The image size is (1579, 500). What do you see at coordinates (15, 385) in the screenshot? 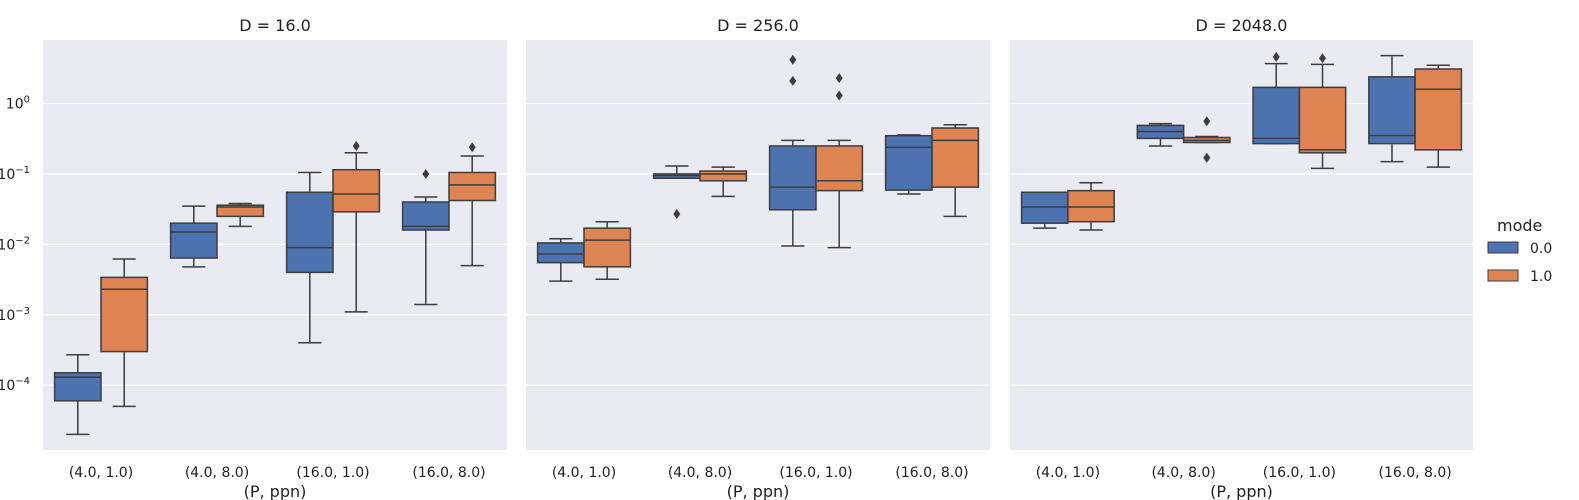
I see `y-tick-label: 10⁻⁴` at bounding box center [15, 385].